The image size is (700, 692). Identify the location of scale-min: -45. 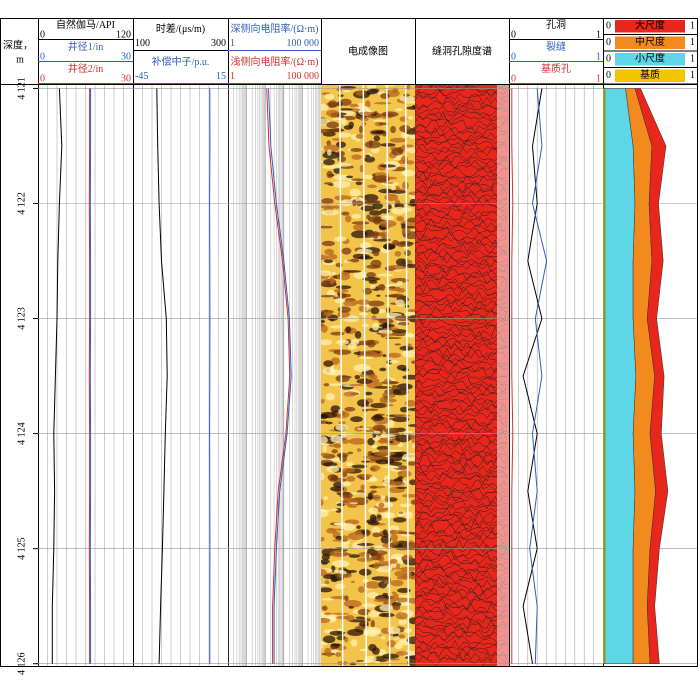
(141, 76).